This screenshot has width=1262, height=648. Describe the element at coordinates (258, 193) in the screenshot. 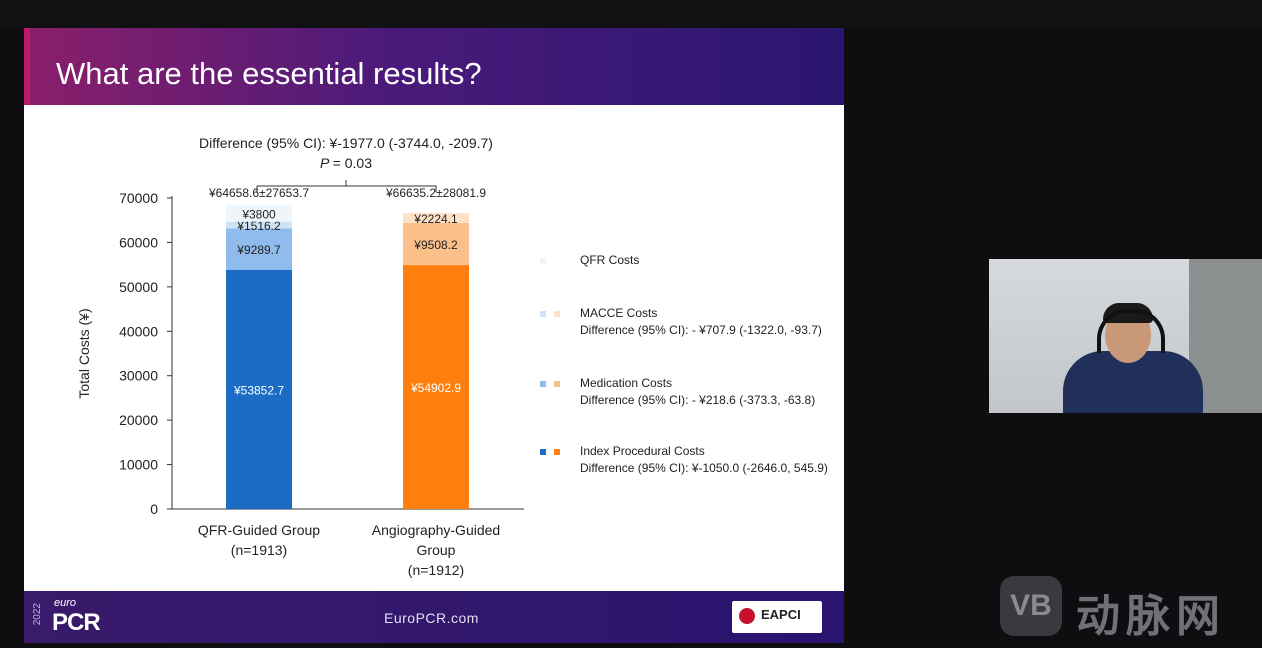

I see `total-label: ¥64658.6±27653.7` at that location.